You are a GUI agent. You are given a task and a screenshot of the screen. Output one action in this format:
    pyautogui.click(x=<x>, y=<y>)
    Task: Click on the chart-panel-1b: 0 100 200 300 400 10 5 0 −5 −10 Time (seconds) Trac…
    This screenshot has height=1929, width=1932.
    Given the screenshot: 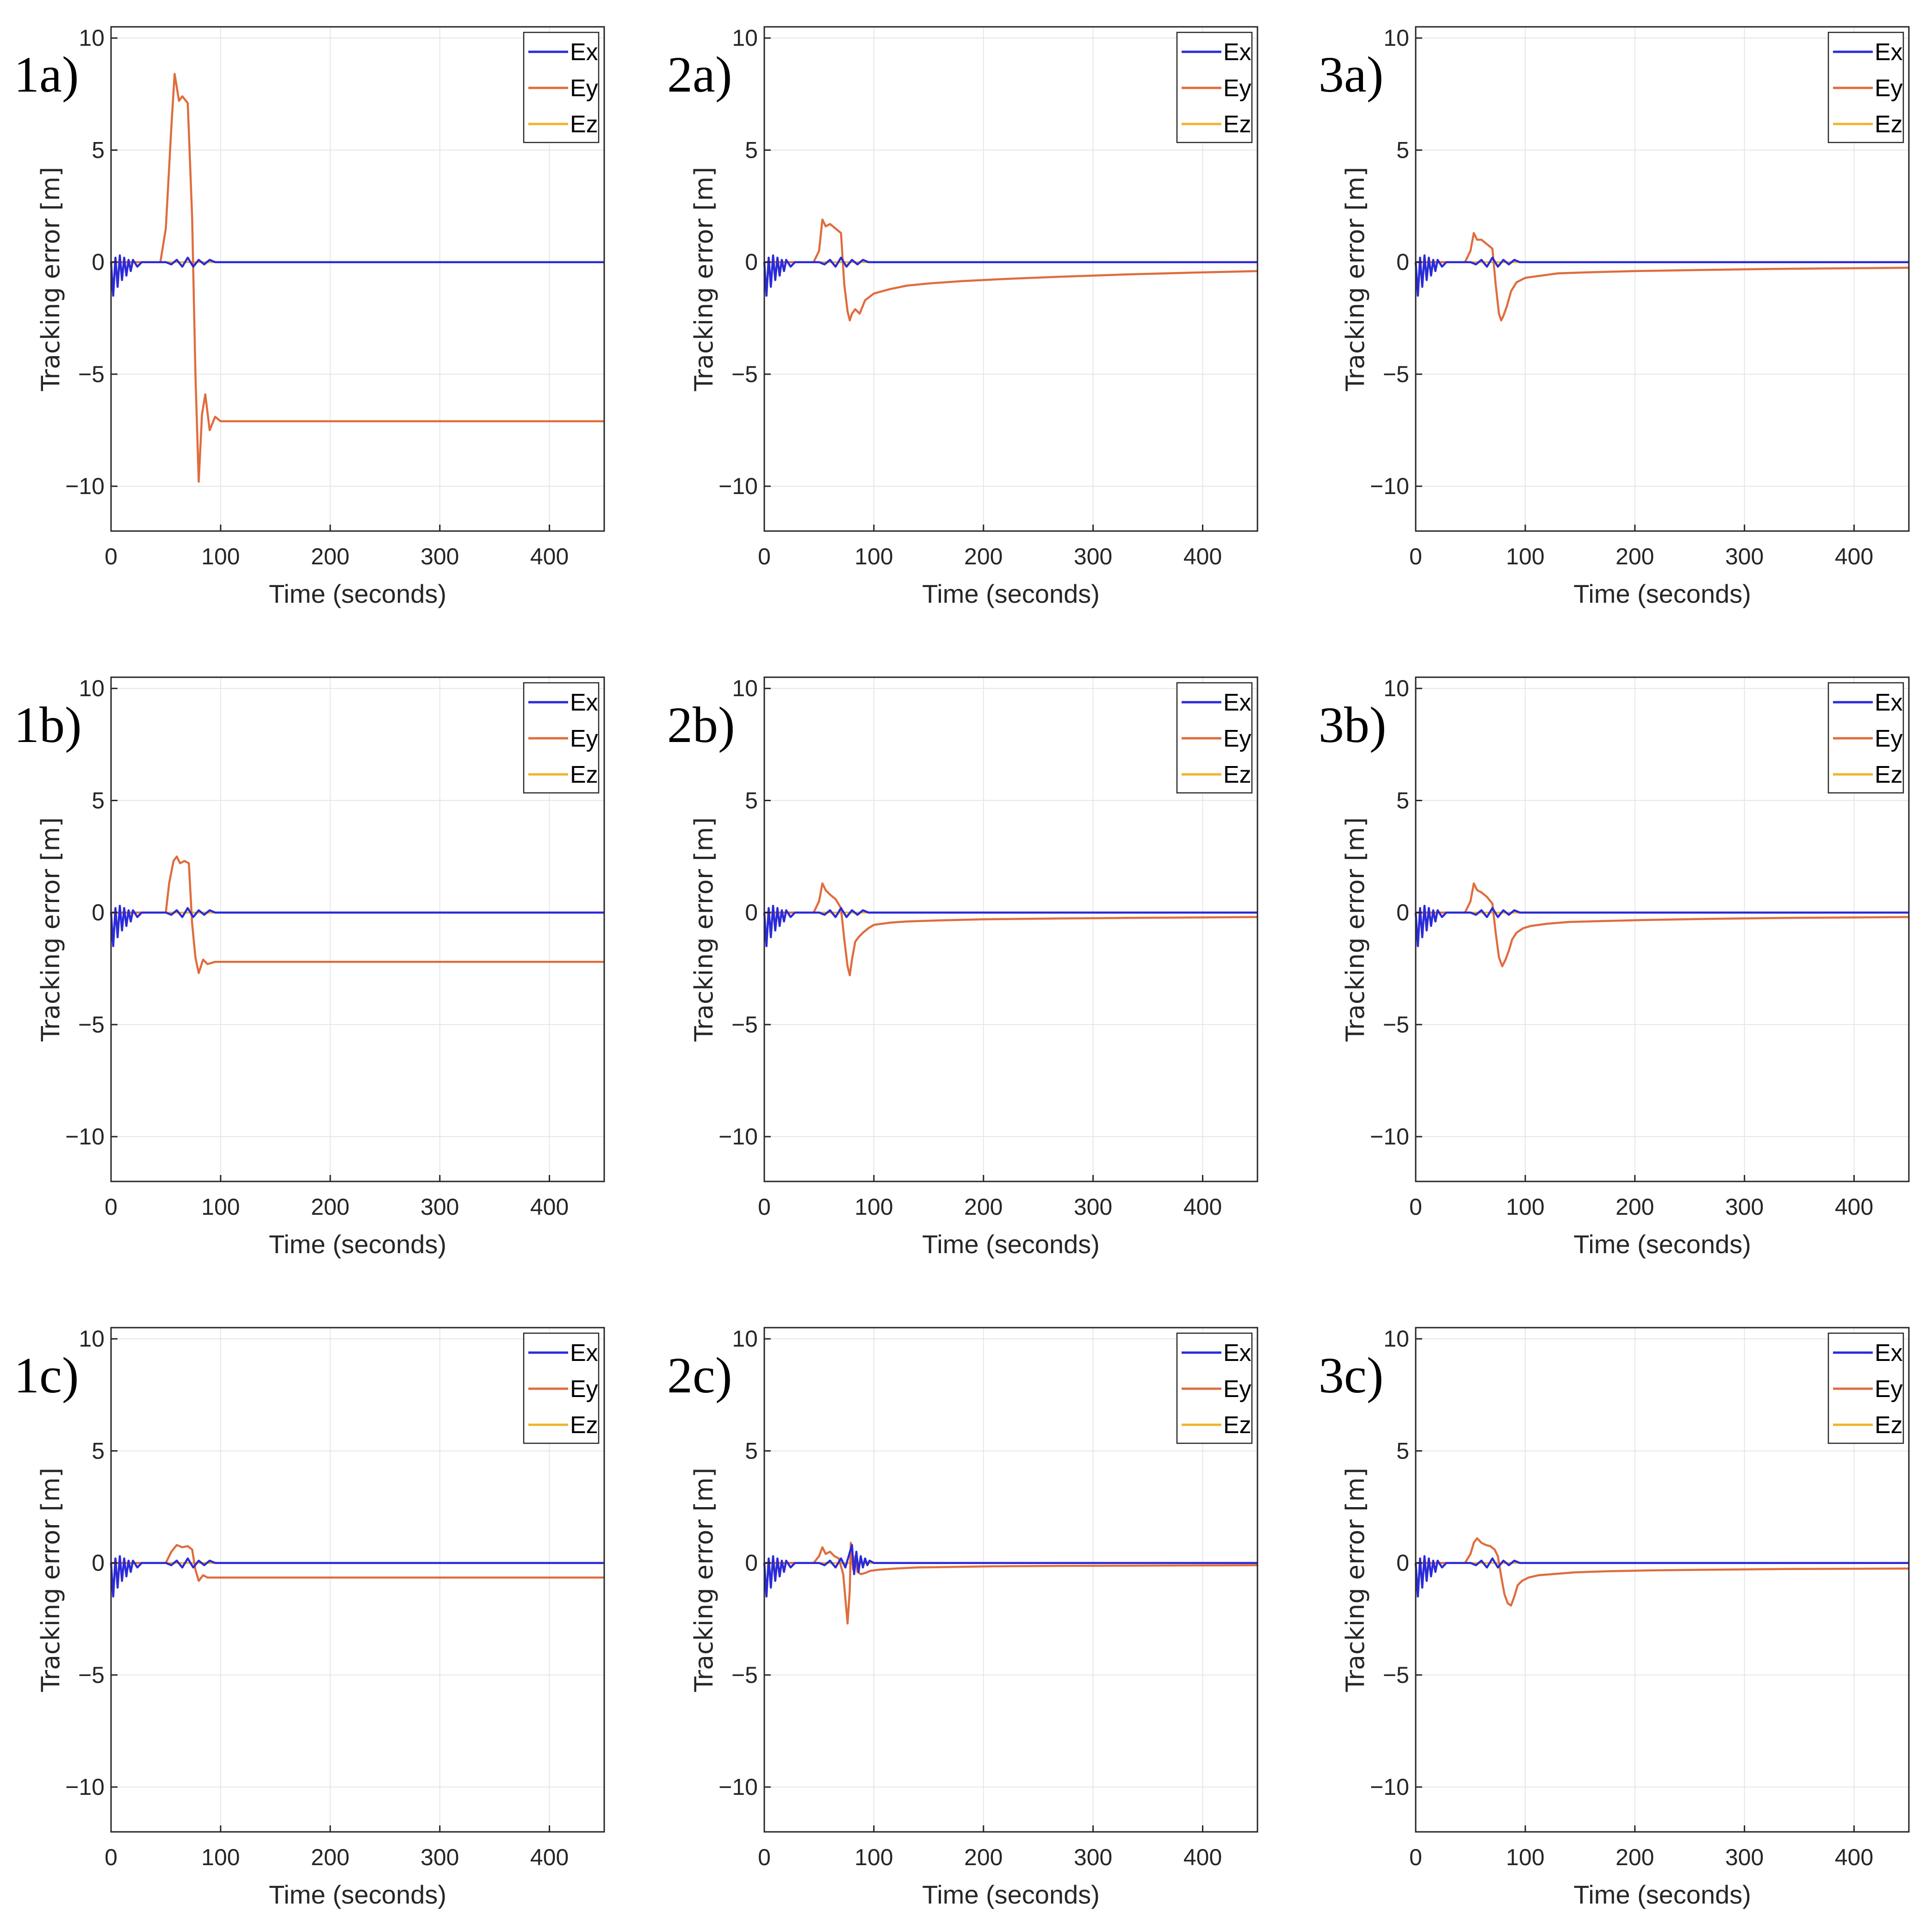 What is the action you would take?
    pyautogui.click(x=309, y=967)
    